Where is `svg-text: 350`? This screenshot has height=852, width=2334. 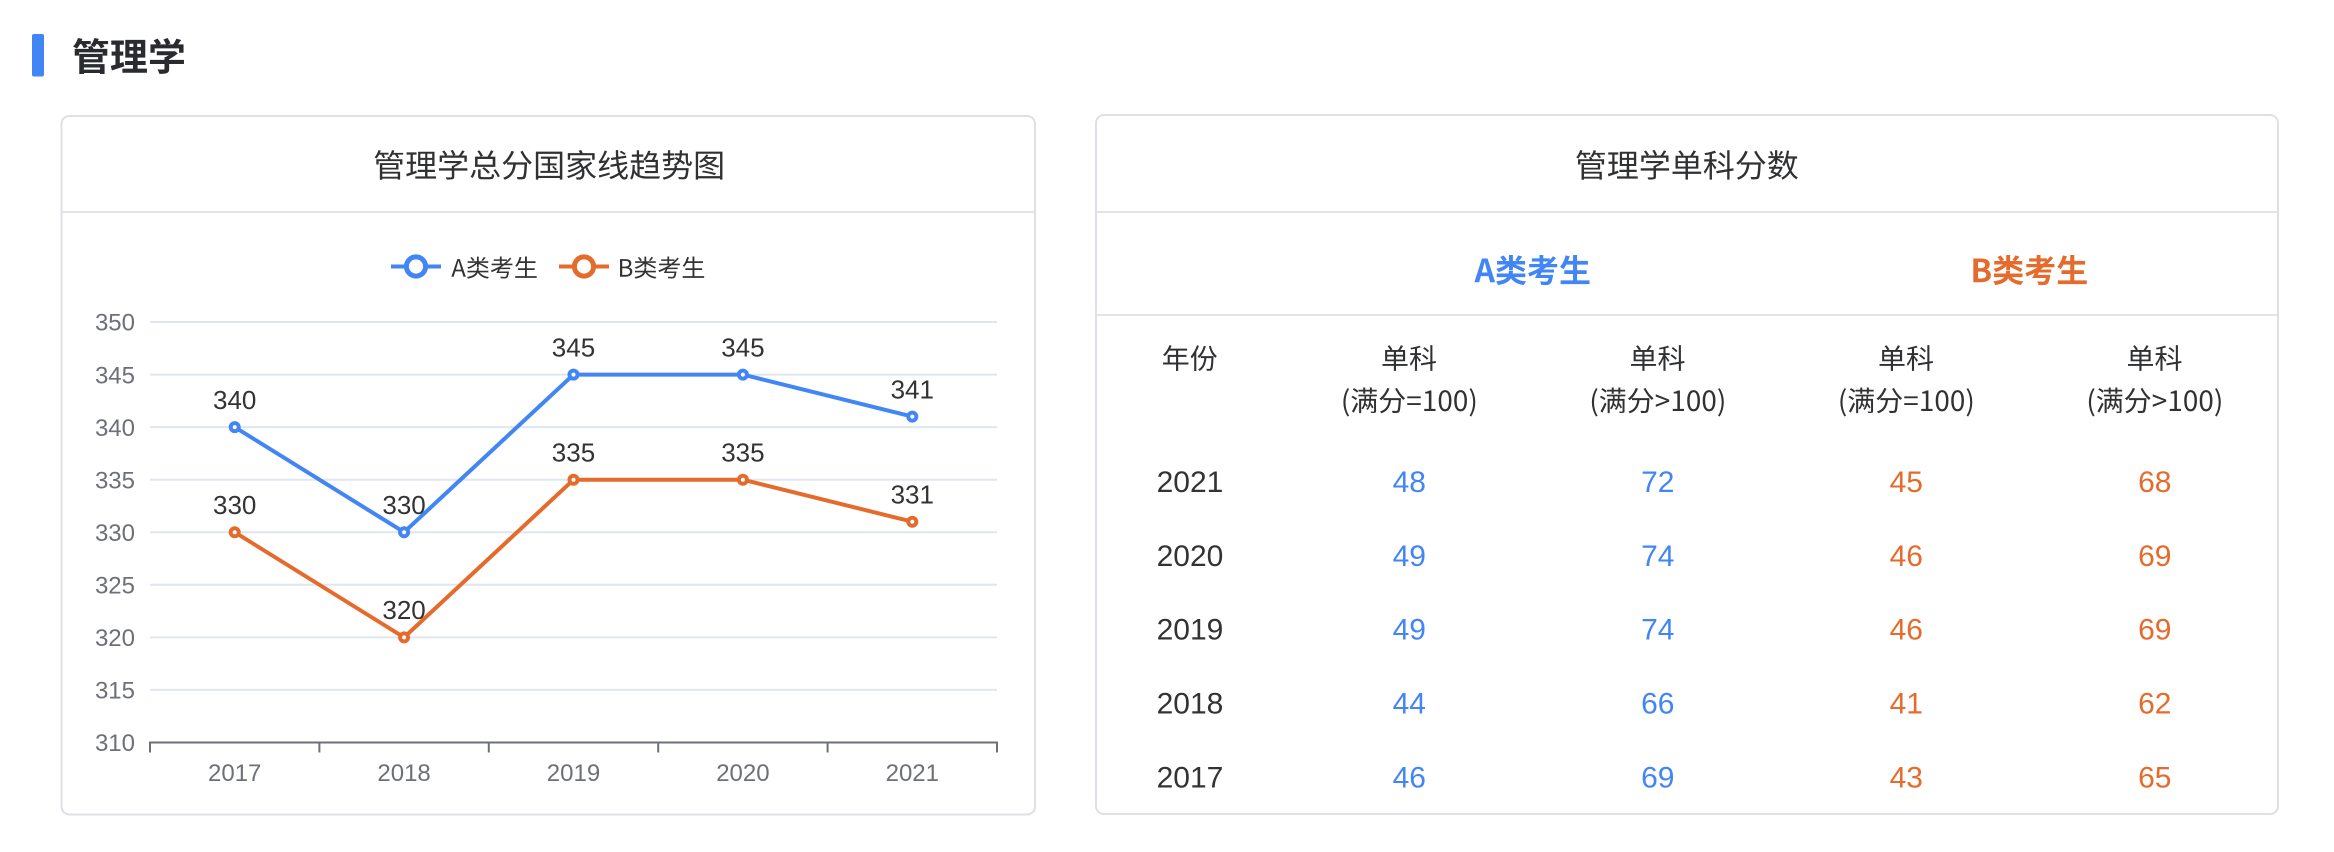 svg-text: 350 is located at coordinates (115, 323).